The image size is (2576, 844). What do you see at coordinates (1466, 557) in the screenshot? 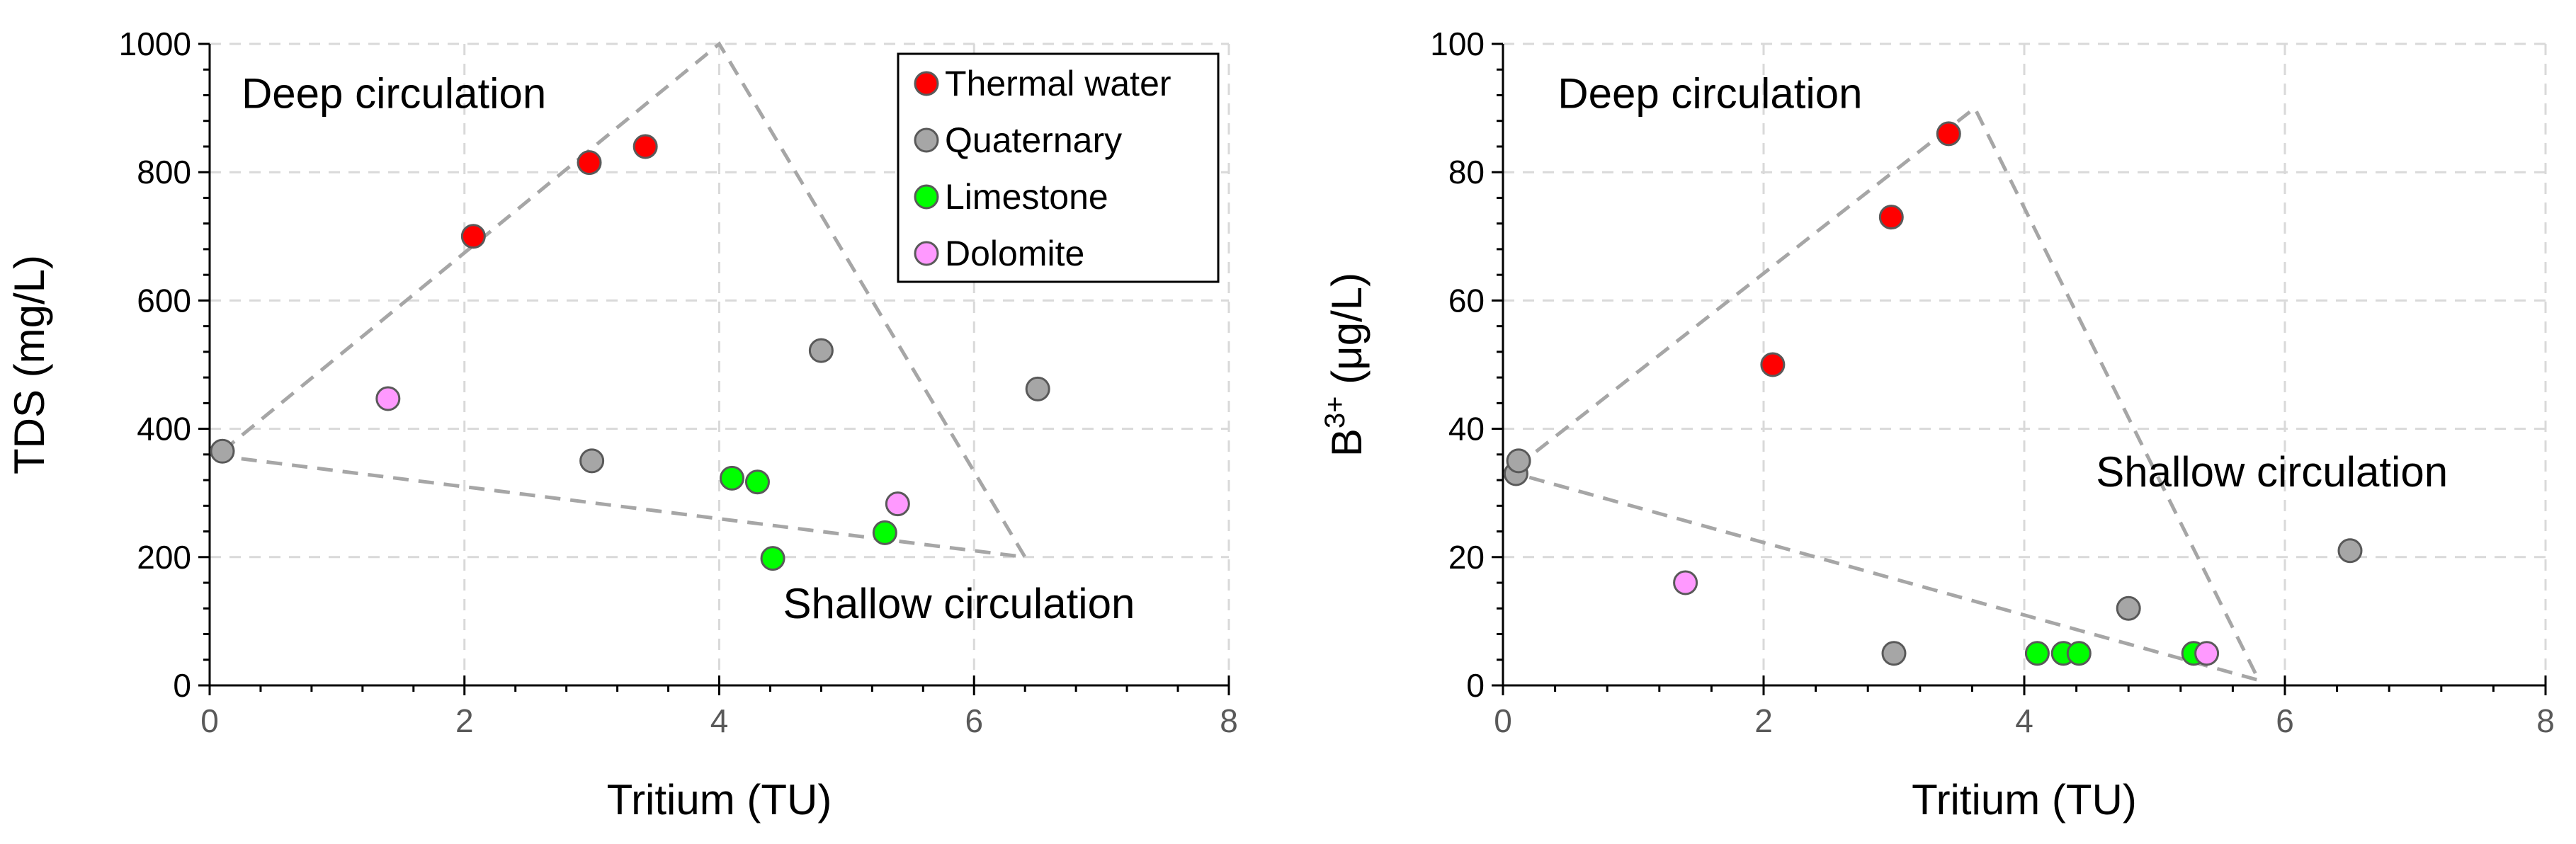
I see `y-tick-label: 20` at bounding box center [1466, 557].